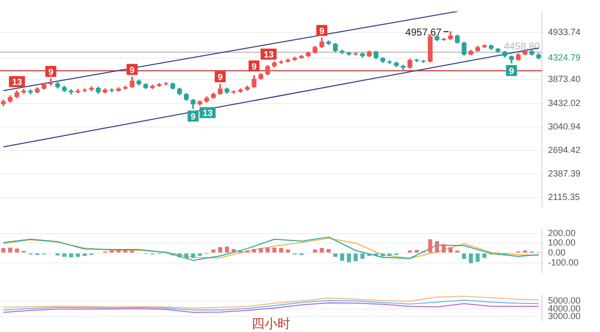 Image resolution: width=600 pixels, height=332 pixels. Describe the element at coordinates (522, 46) in the screenshot. I see `ref-line-label: 4458.80` at that location.